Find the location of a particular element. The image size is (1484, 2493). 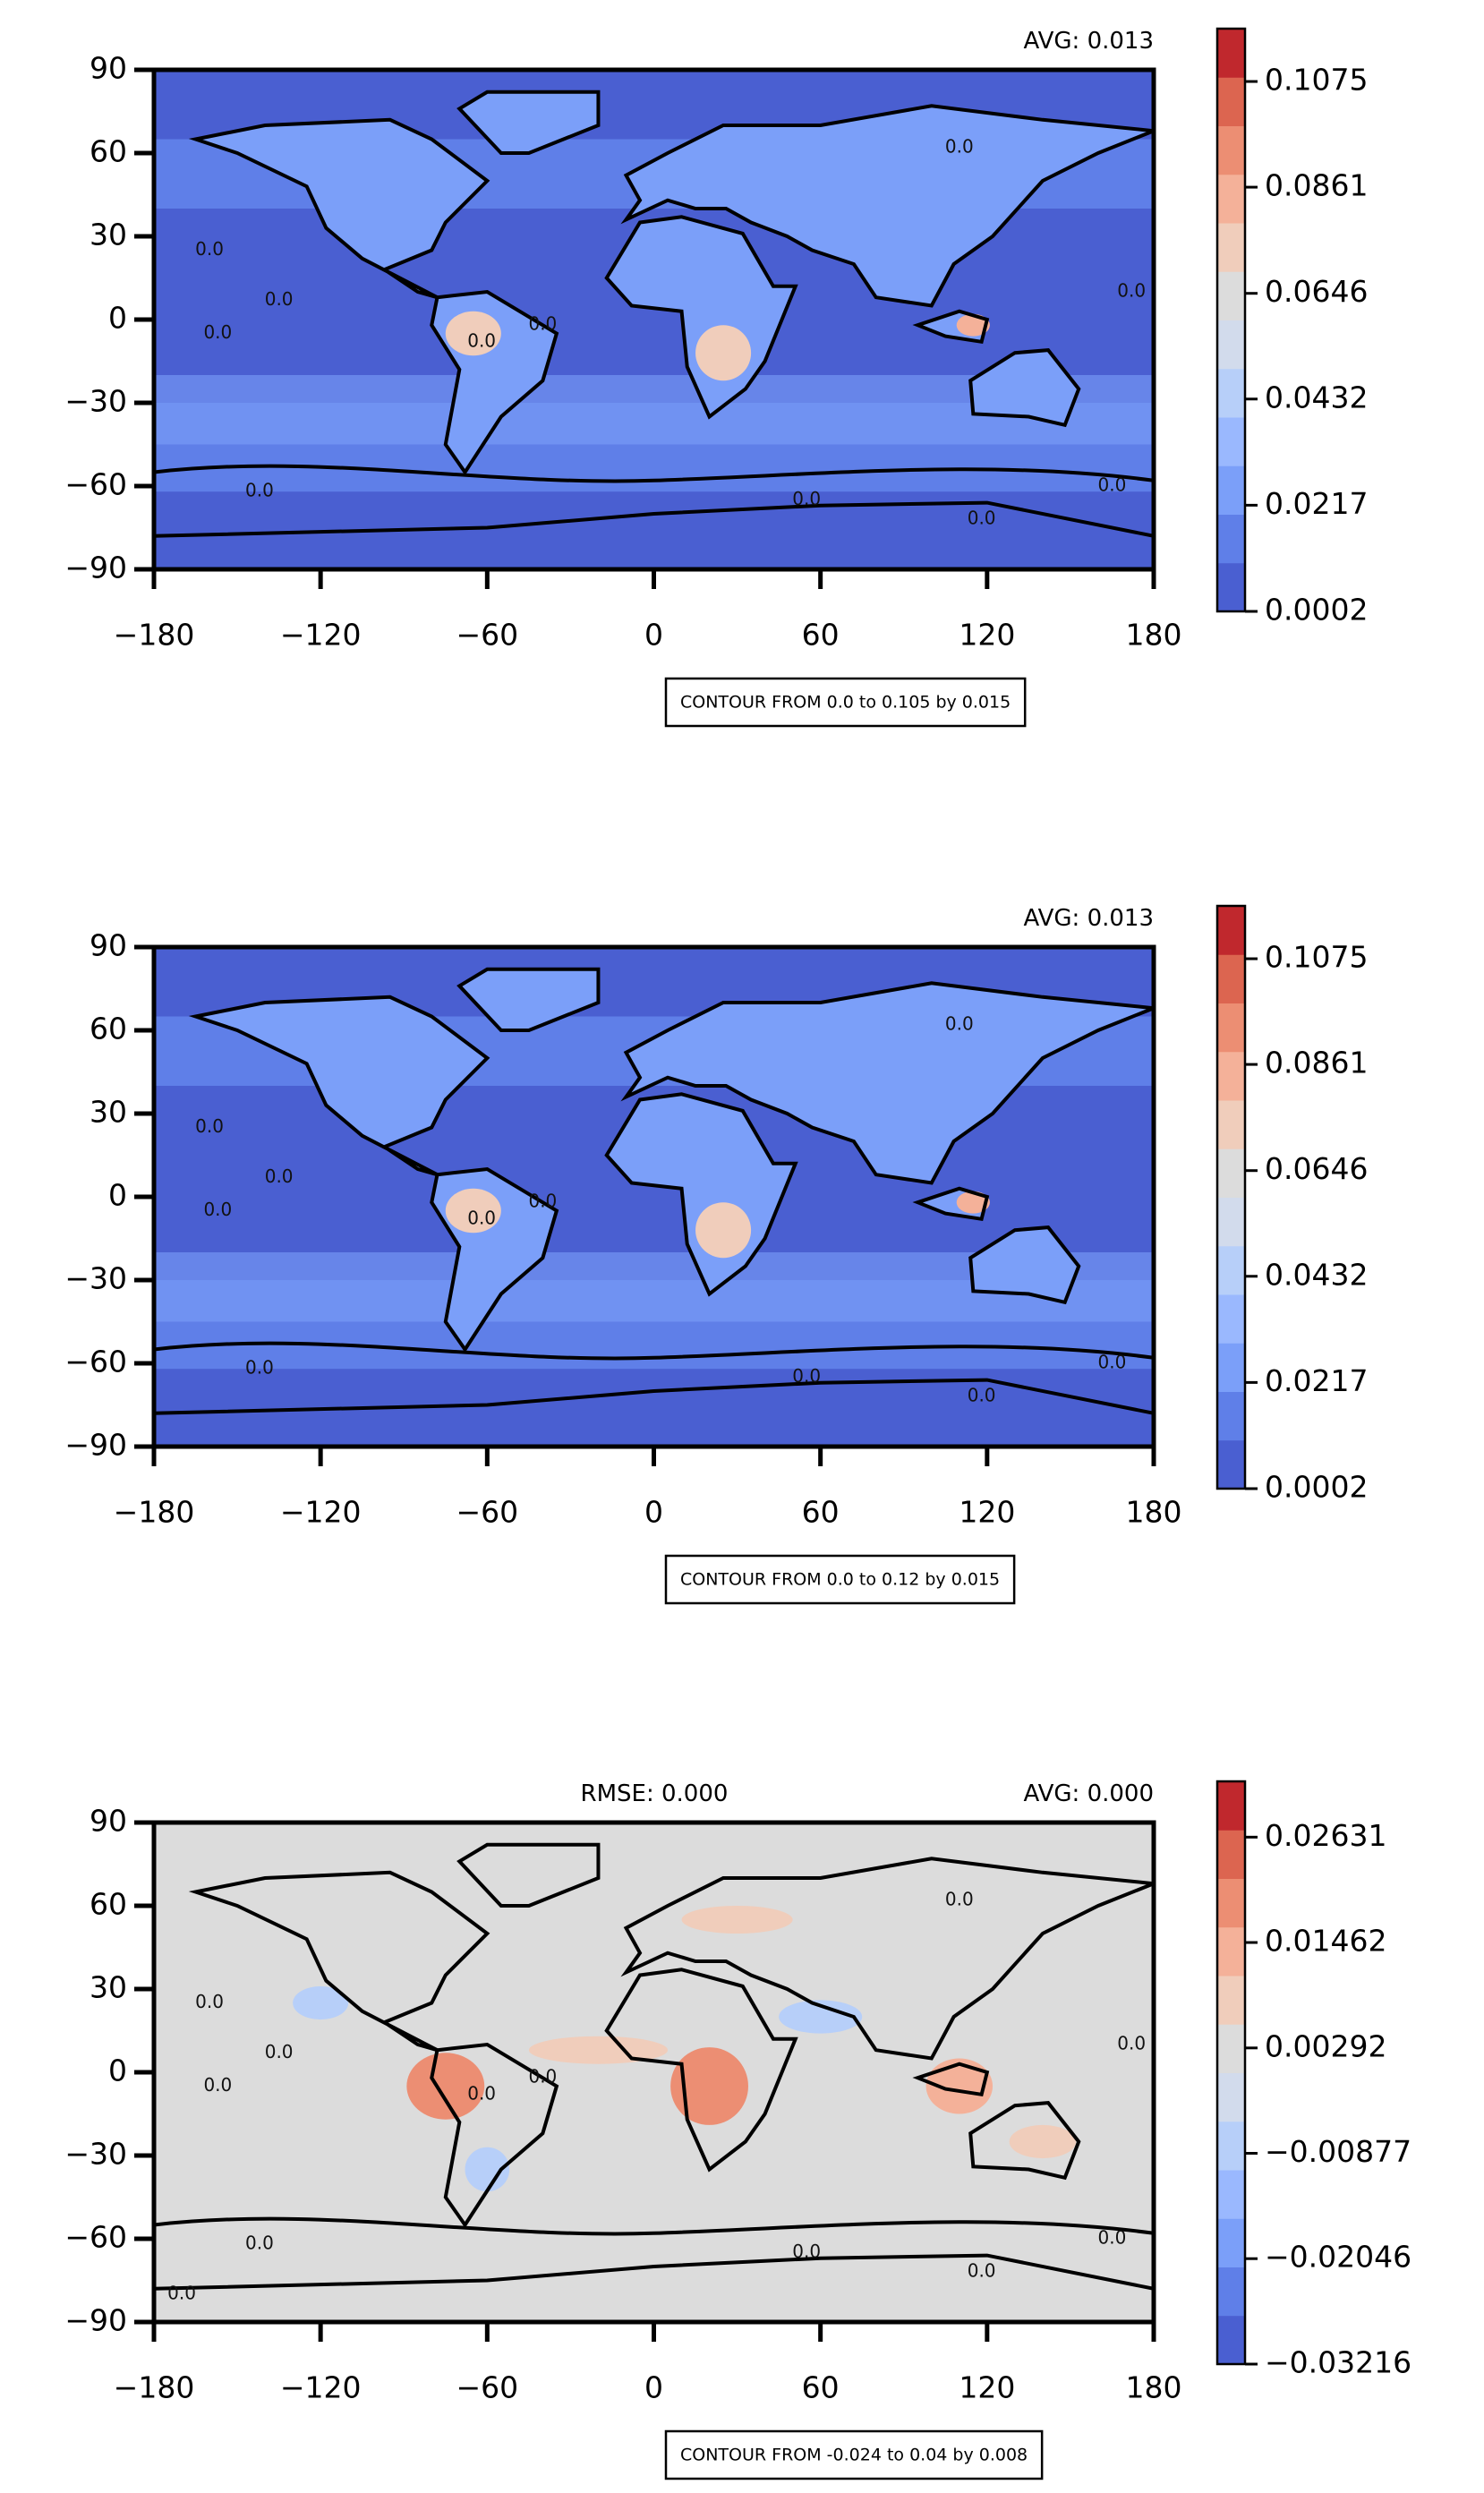

contour-note: CONTOUR FROM 0.0 to 0.12 by 0.015 is located at coordinates (840, 1580).